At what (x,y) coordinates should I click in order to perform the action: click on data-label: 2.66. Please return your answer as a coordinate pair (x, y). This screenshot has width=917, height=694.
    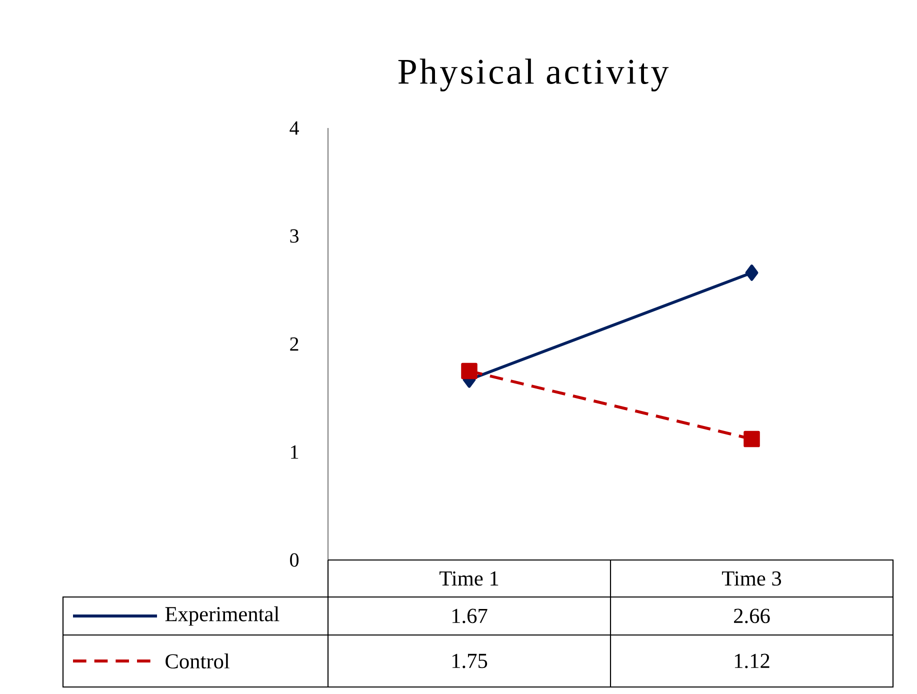
    Looking at the image, I should click on (752, 616).